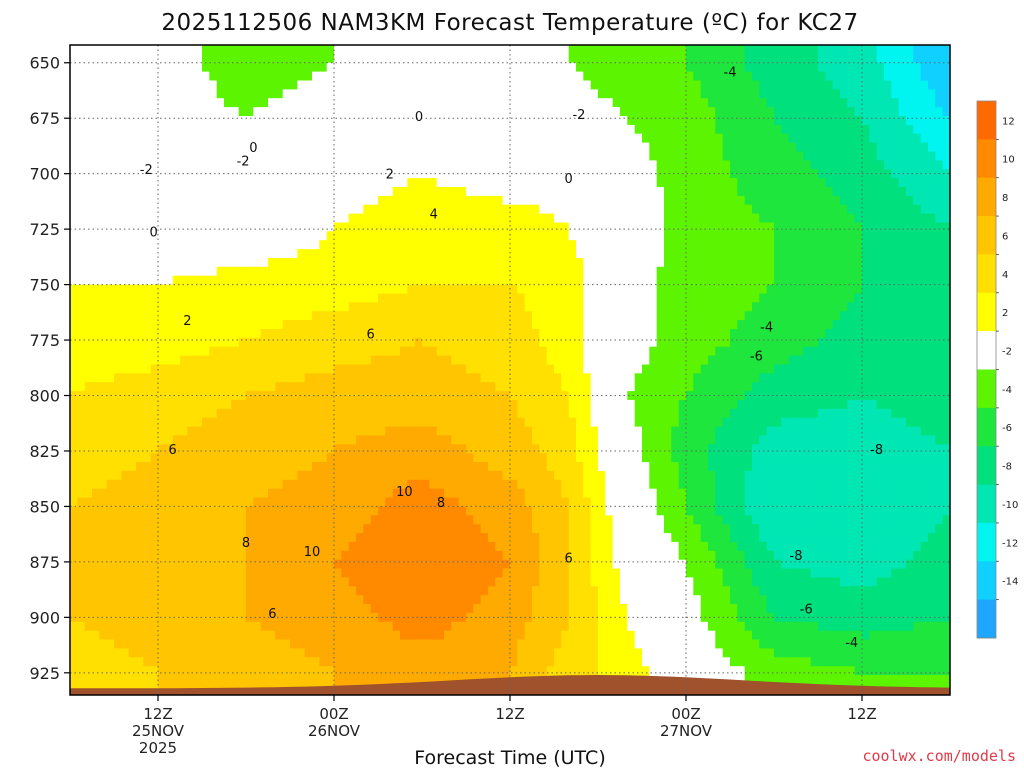 This screenshot has height=768, width=1024. What do you see at coordinates (1005, 275) in the screenshot?
I see `colorbar-label: 4` at bounding box center [1005, 275].